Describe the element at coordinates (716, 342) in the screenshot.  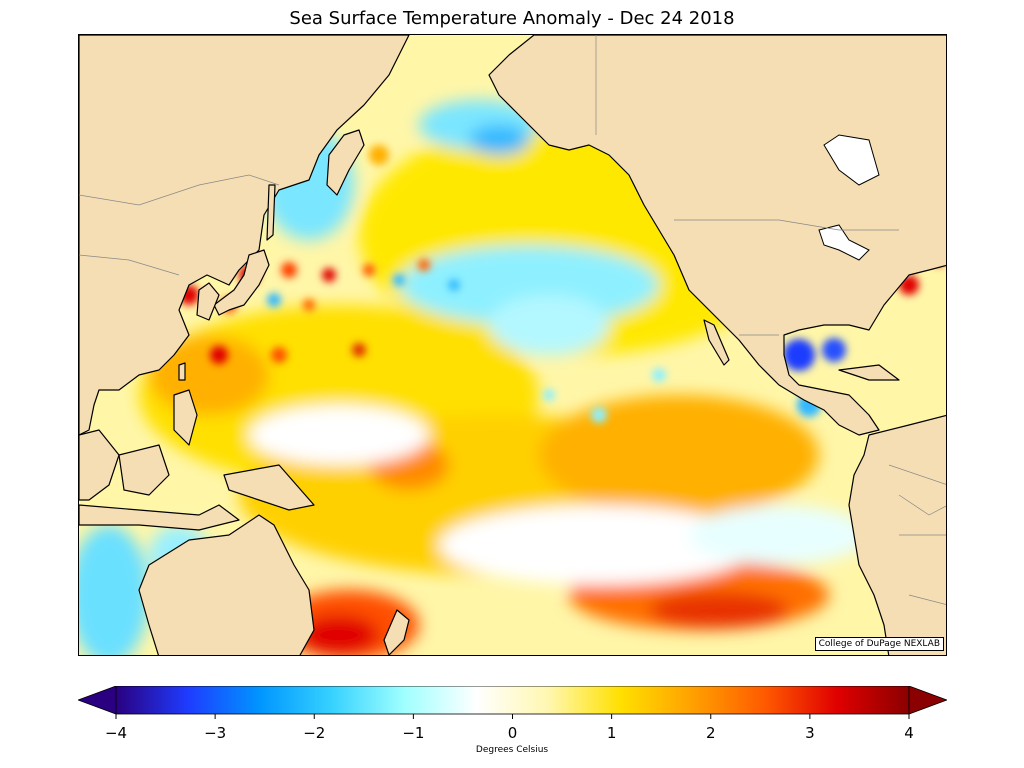
I see `baja-california` at that location.